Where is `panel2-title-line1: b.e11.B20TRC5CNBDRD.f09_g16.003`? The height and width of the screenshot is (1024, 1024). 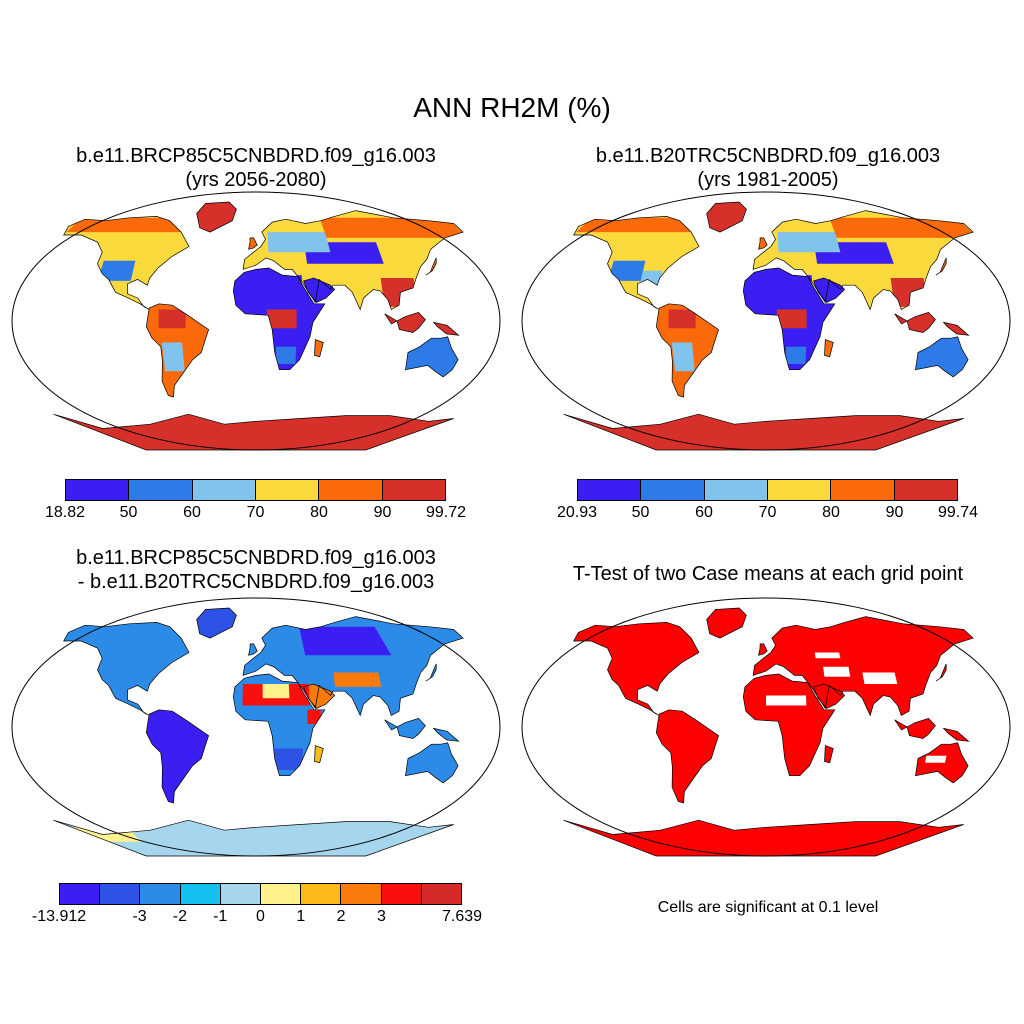
panel2-title-line1: b.e11.B20TRC5CNBDRD.f09_g16.003 is located at coordinates (768, 156).